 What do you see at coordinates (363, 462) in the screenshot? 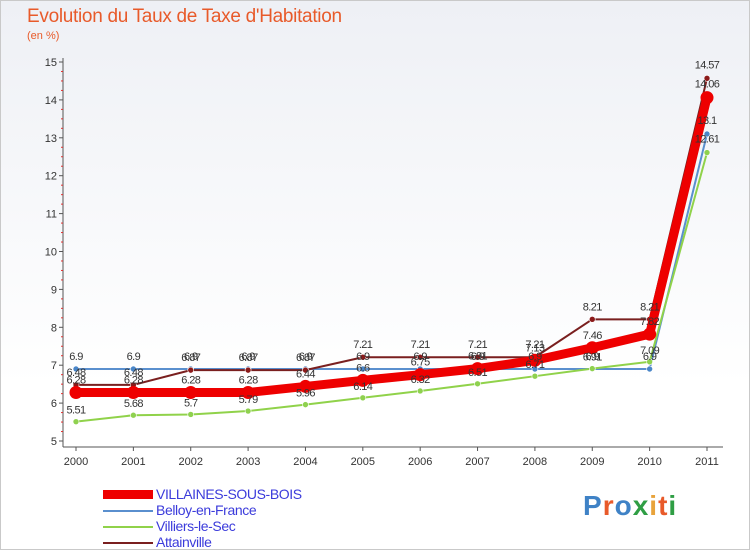
I see `x-tick-label: 2005` at bounding box center [363, 462].